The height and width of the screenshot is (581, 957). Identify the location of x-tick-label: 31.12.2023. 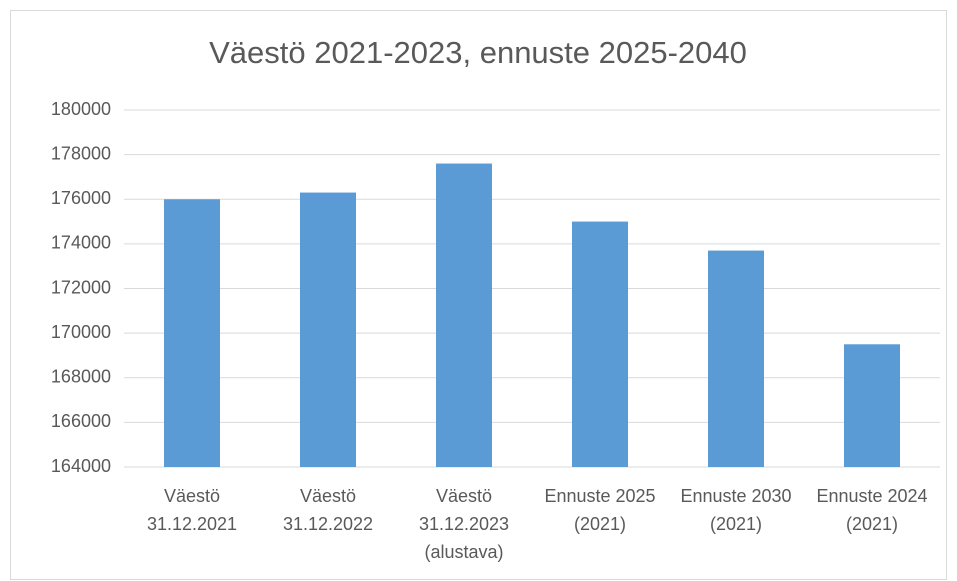
(464, 524).